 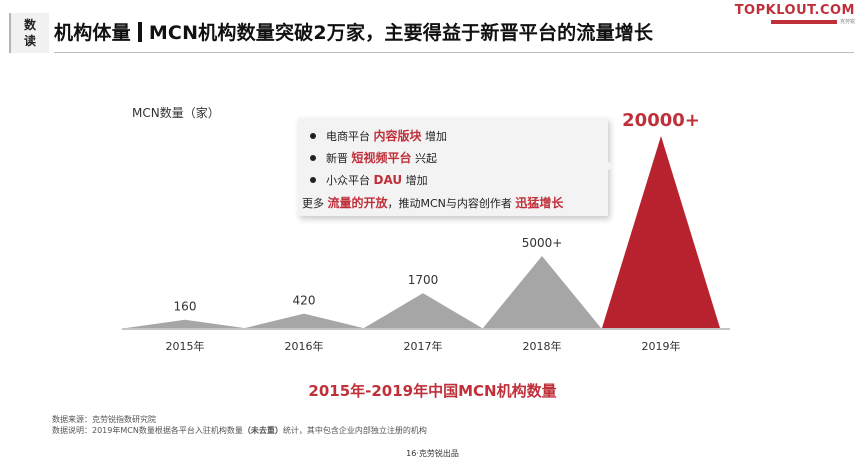 What do you see at coordinates (388, 180) in the screenshot?
I see `callout-line-3-highlight: DAU` at bounding box center [388, 180].